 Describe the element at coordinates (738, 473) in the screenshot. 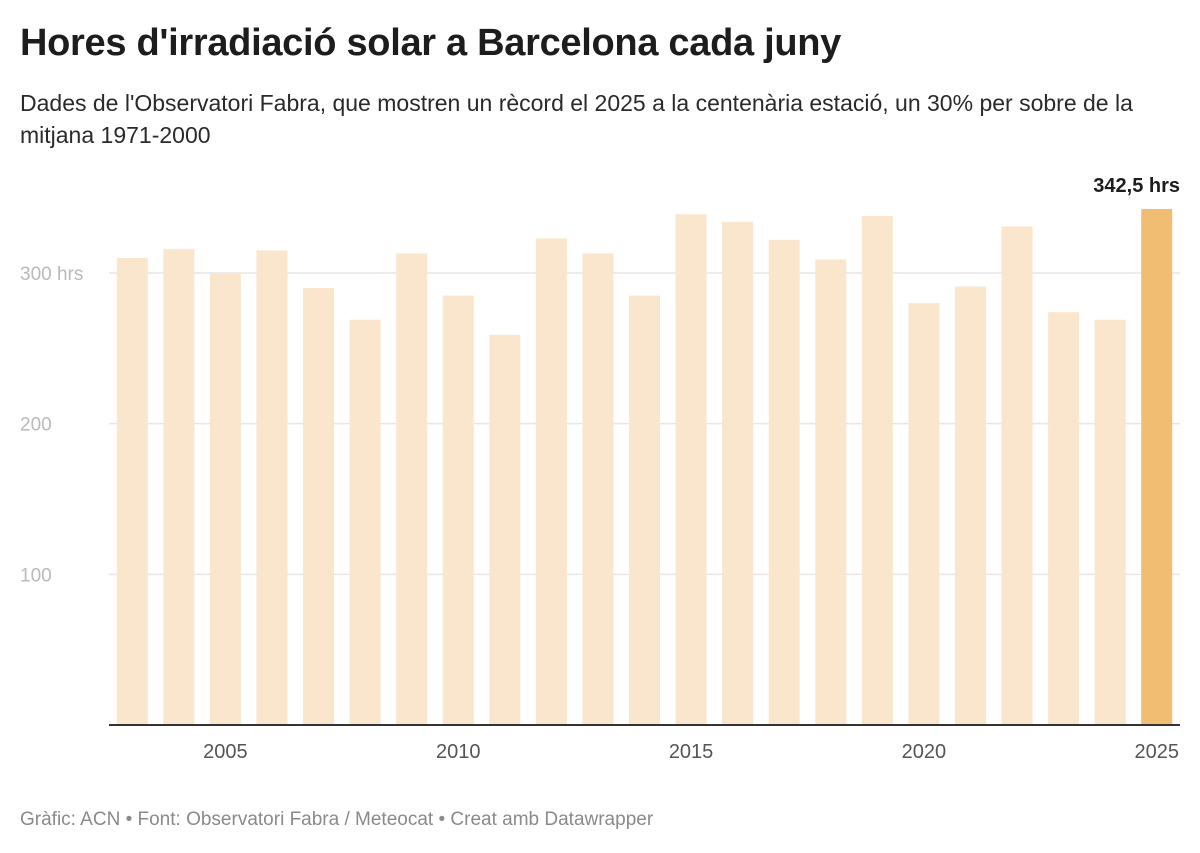

I see `bar-2016` at that location.